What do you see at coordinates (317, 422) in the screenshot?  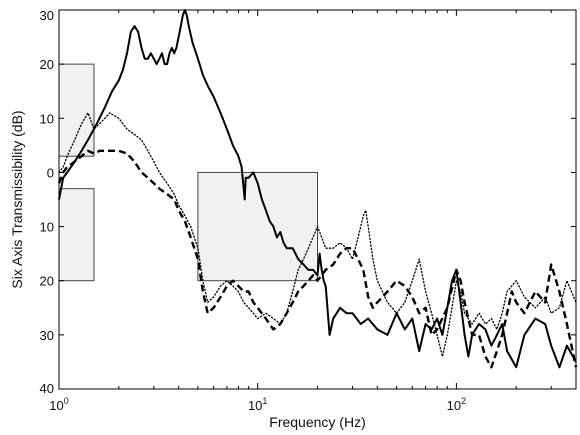 I see `x-axis-label: Frequency (Hz)` at bounding box center [317, 422].